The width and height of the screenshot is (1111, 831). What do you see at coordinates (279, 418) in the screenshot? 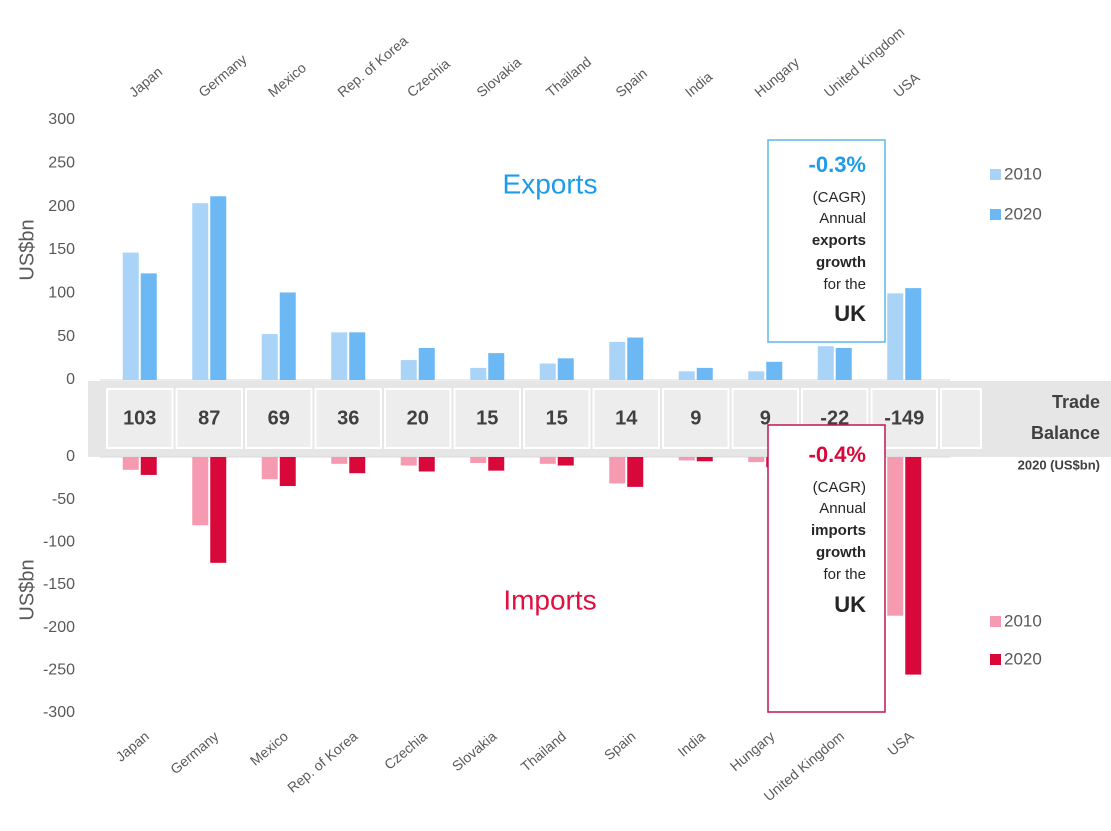
I see `balance-value: 69` at bounding box center [279, 418].